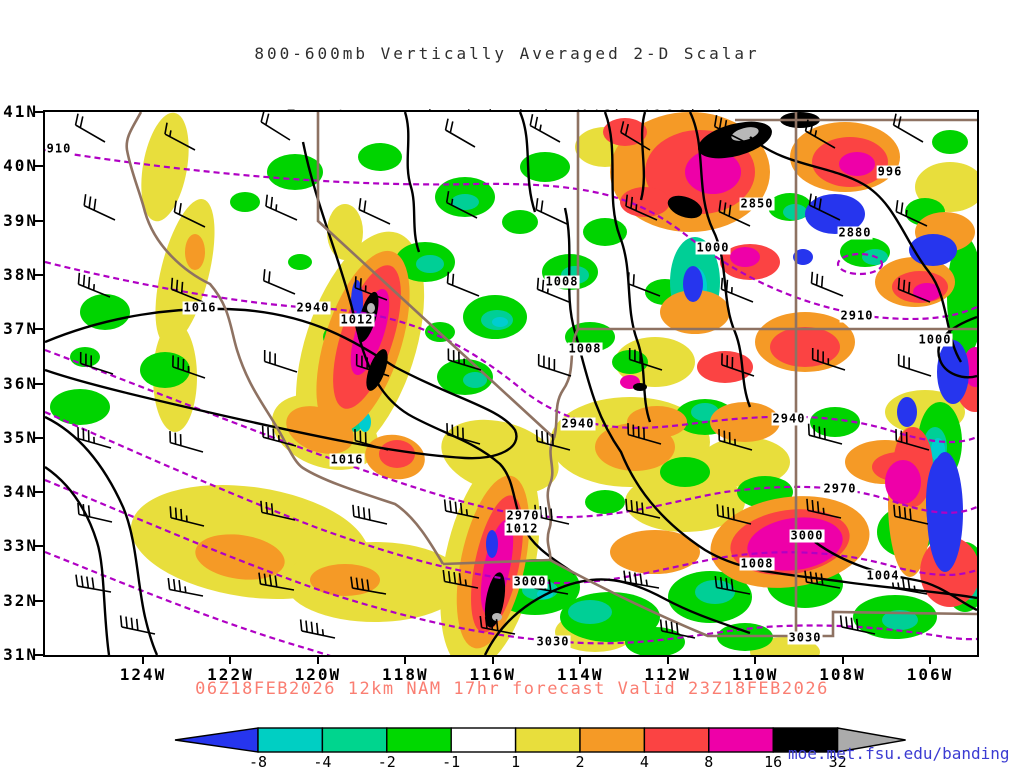 This screenshot has height=768, width=1024. What do you see at coordinates (322, 760) in the screenshot?
I see `colorbar-tick-label: -4` at bounding box center [322, 760].